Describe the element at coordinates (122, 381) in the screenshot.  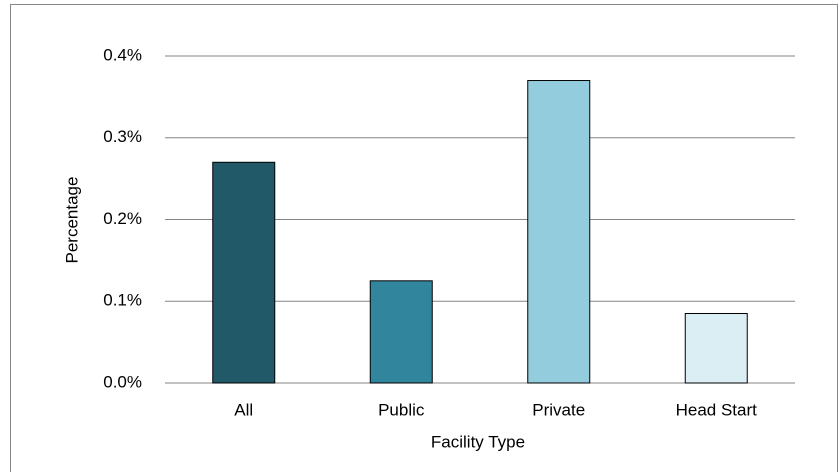
I see `y-tick-label: 0.0%` at that location.